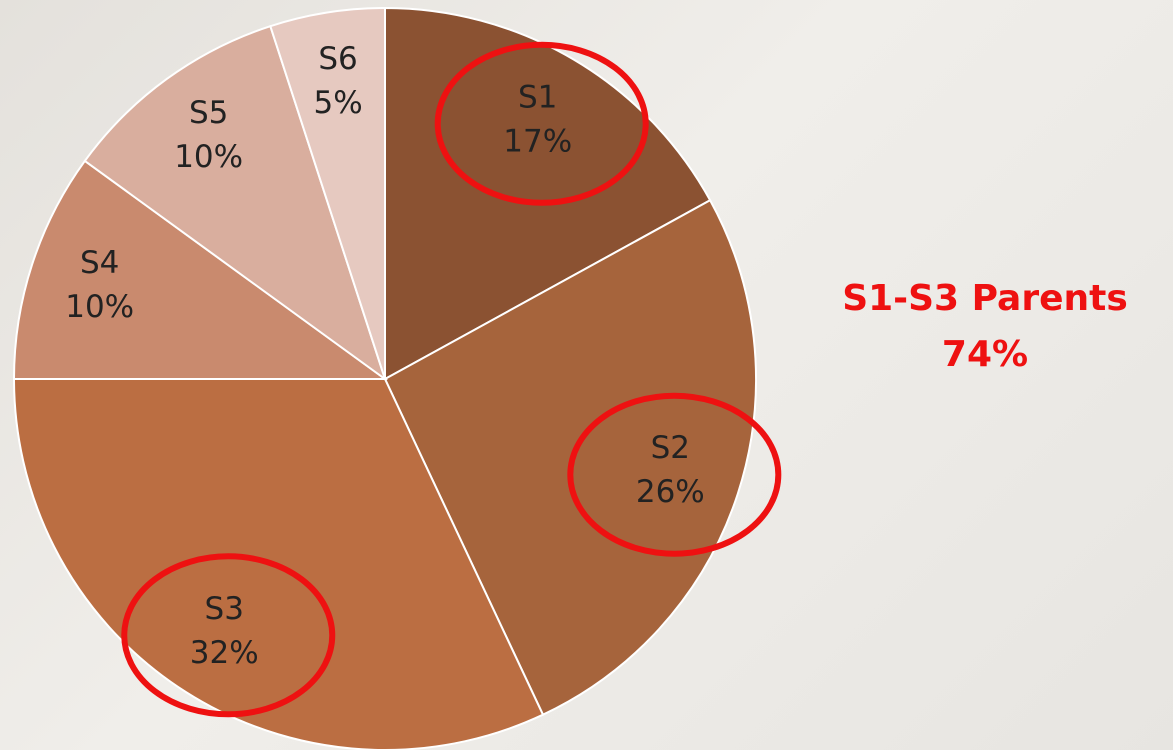  What do you see at coordinates (99, 263) in the screenshot?
I see `slice-category: S4` at bounding box center [99, 263].